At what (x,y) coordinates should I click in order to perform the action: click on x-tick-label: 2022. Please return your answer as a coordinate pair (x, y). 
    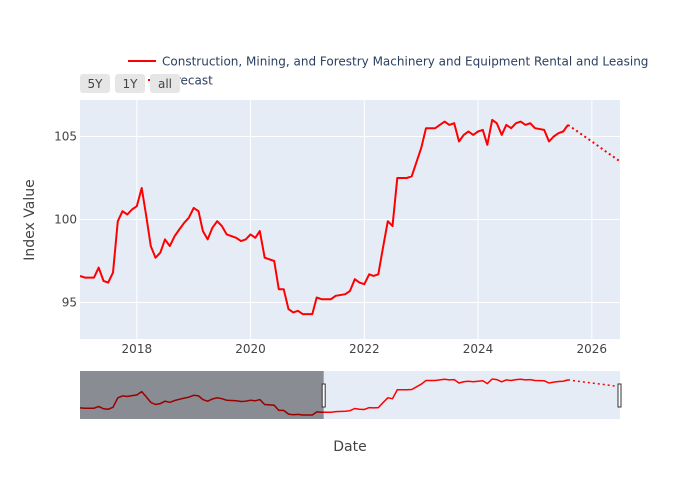
    Looking at the image, I should click on (364, 349).